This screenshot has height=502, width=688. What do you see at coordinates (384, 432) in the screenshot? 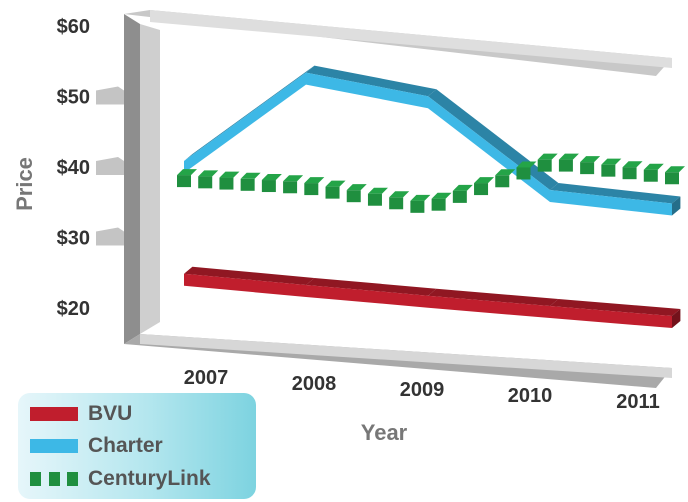
I see `x-axis-title: Year` at bounding box center [384, 432].